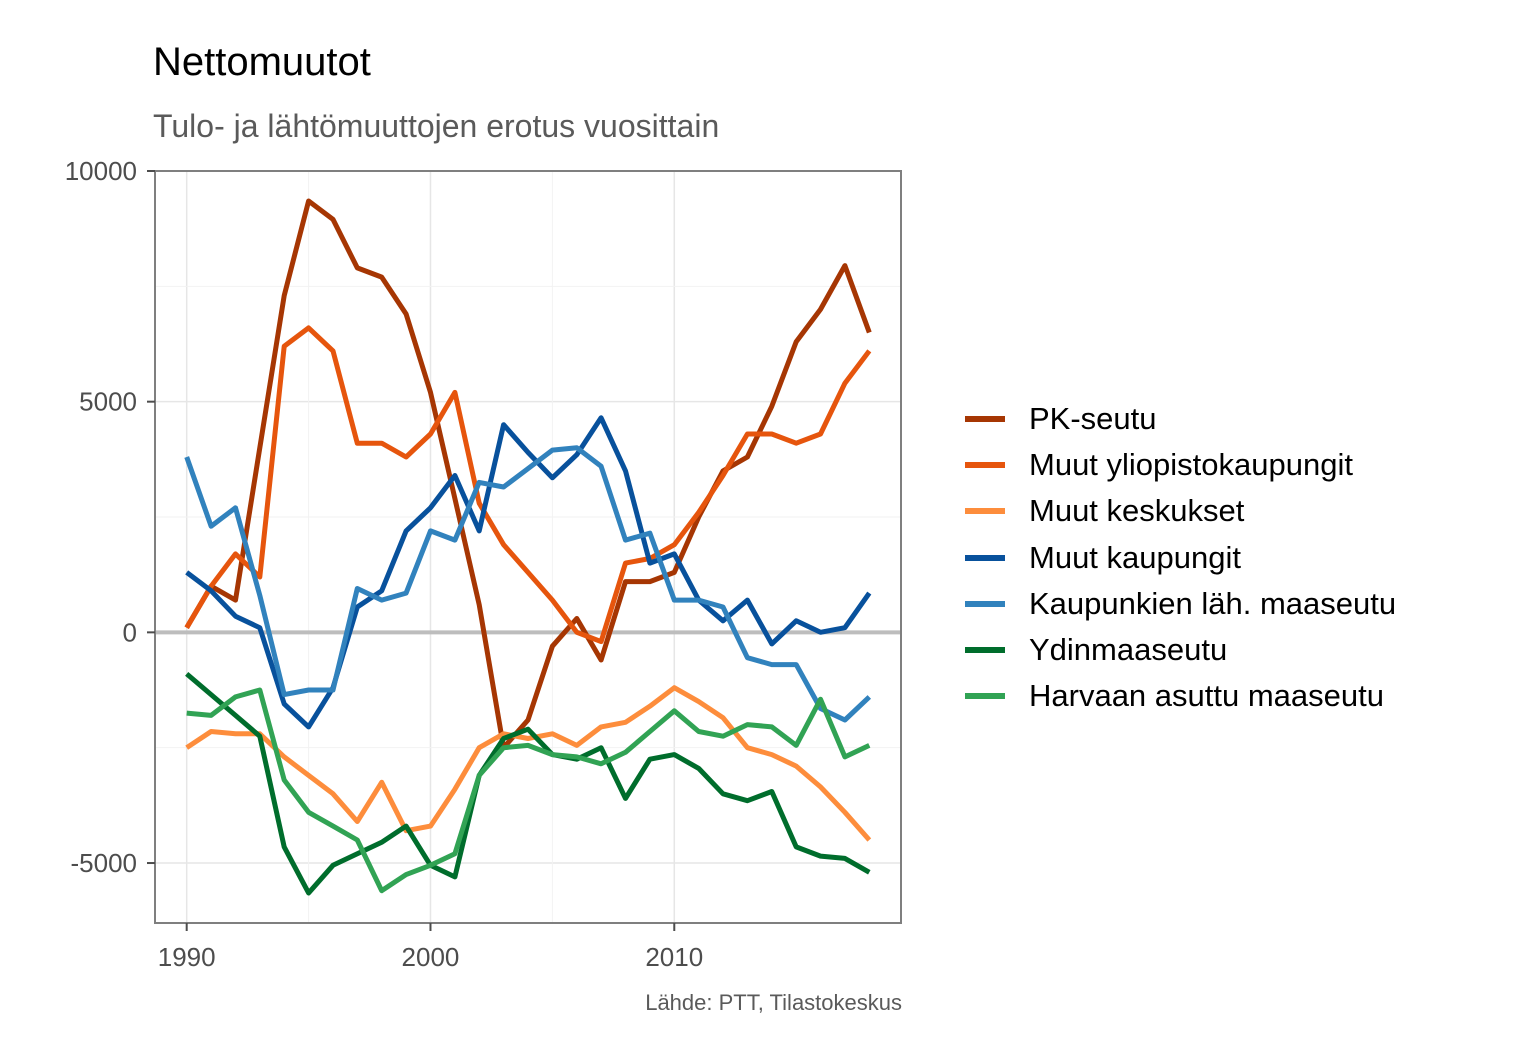 Image resolution: width=1536 pixels, height=1056 pixels. I want to click on y-tick-label: 5000, so click(108, 402).